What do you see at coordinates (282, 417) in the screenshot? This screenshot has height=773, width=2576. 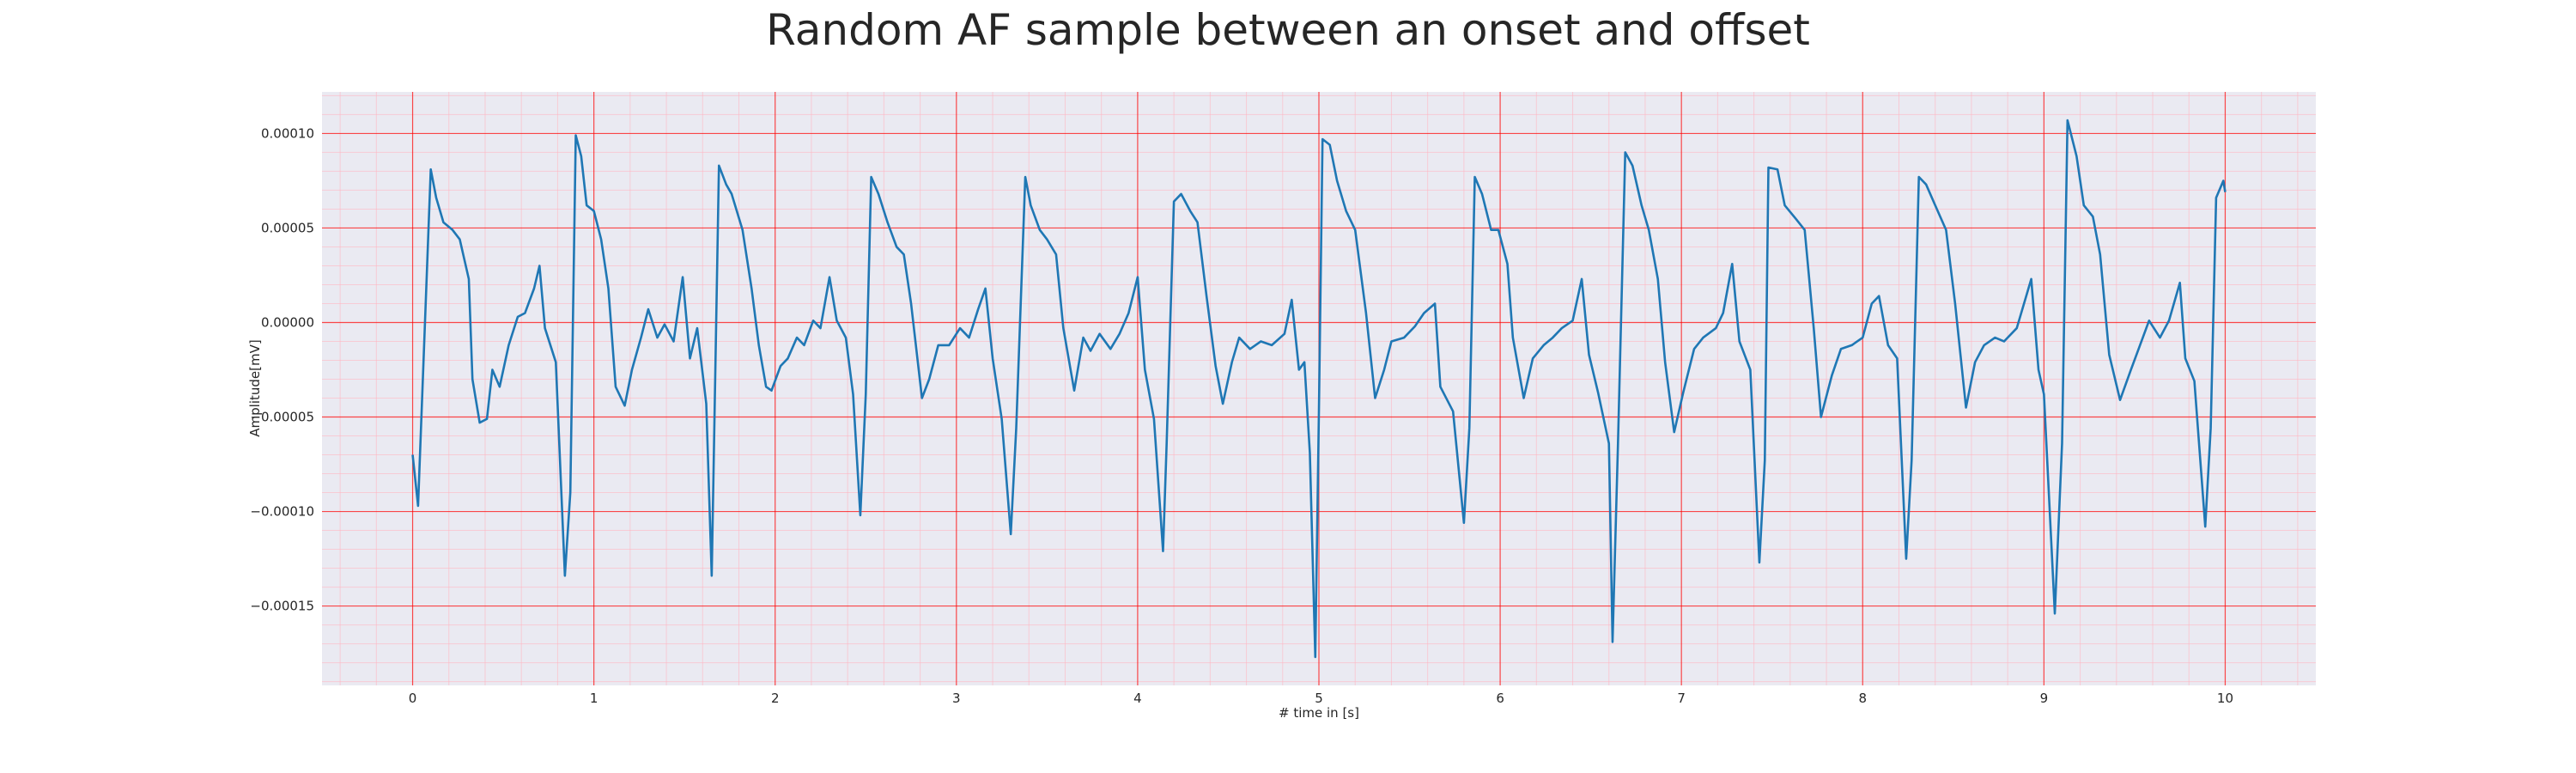 I see `y-tick-label: −0.00005` at bounding box center [282, 417].